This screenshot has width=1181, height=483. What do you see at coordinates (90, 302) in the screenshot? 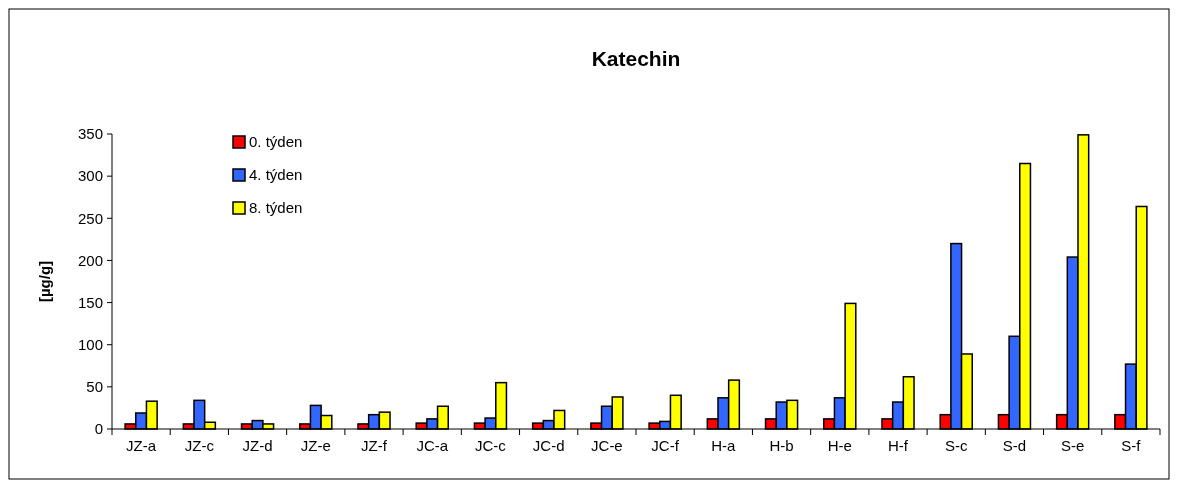
I see `y-tick-label: 150` at bounding box center [90, 302].